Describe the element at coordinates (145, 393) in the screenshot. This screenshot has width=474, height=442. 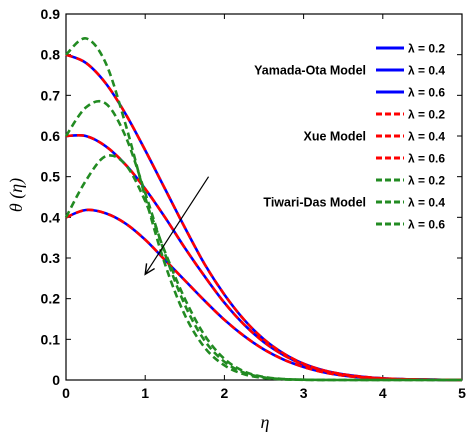
I see `x-tick-label: 1` at that location.